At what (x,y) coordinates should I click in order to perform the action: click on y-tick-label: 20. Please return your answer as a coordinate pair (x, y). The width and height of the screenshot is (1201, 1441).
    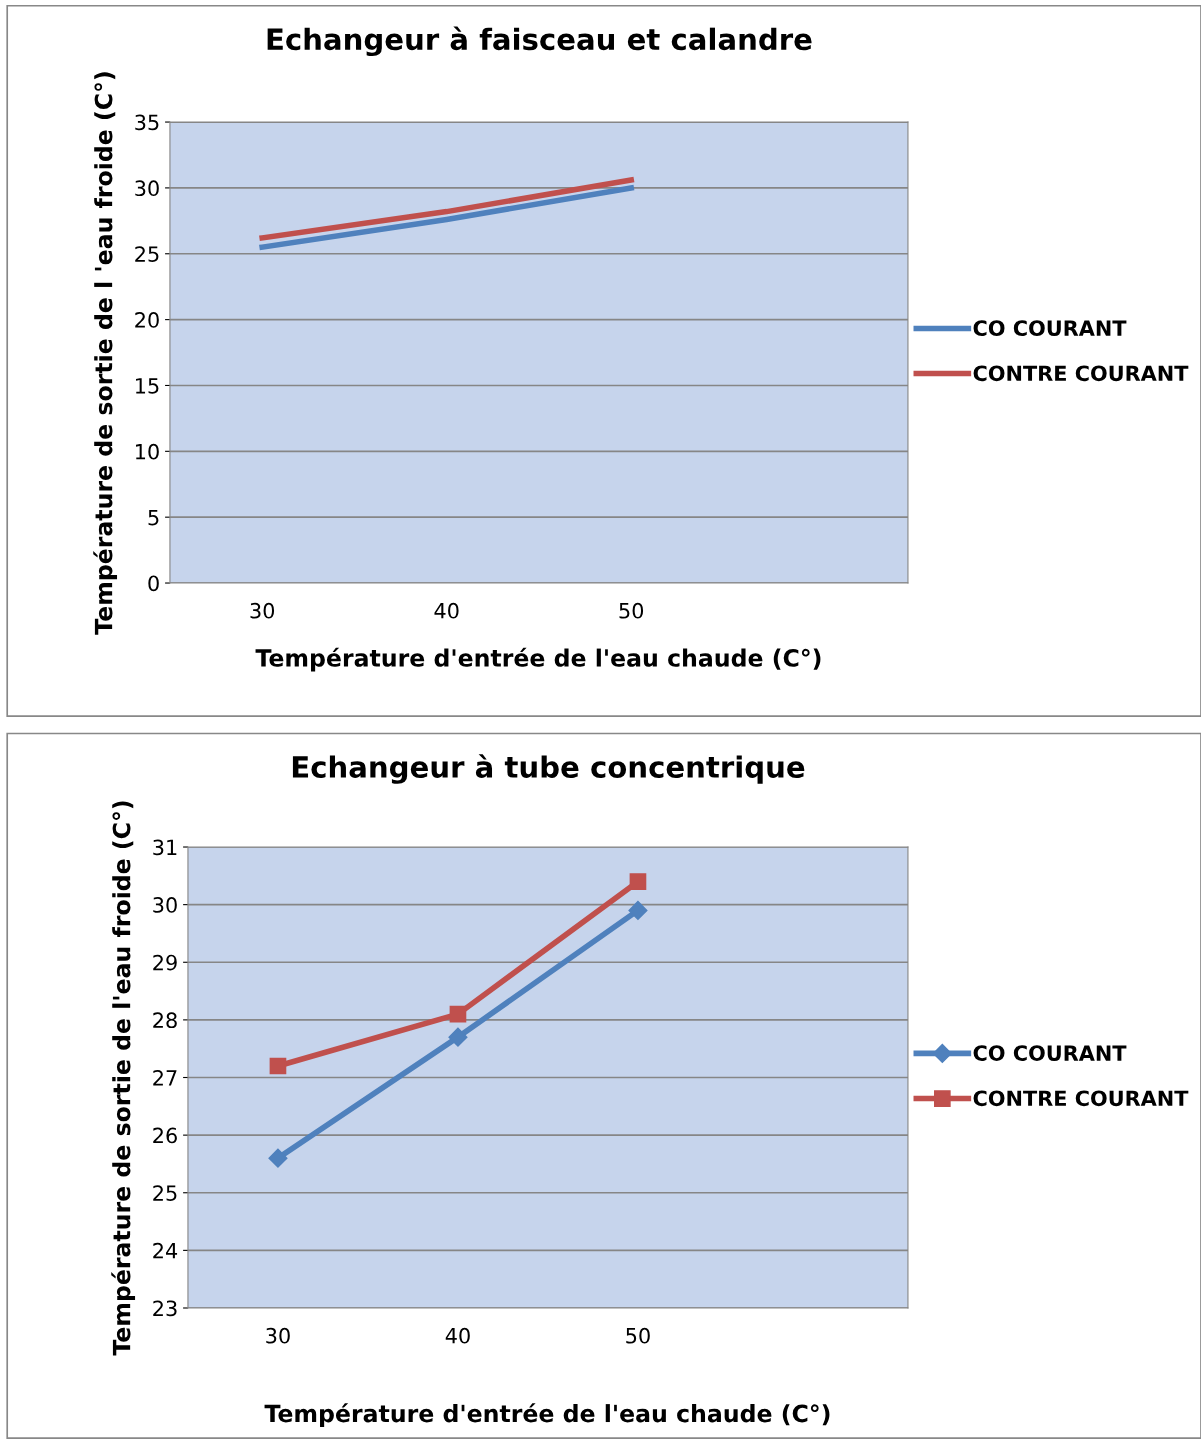
    Looking at the image, I should click on (147, 320).